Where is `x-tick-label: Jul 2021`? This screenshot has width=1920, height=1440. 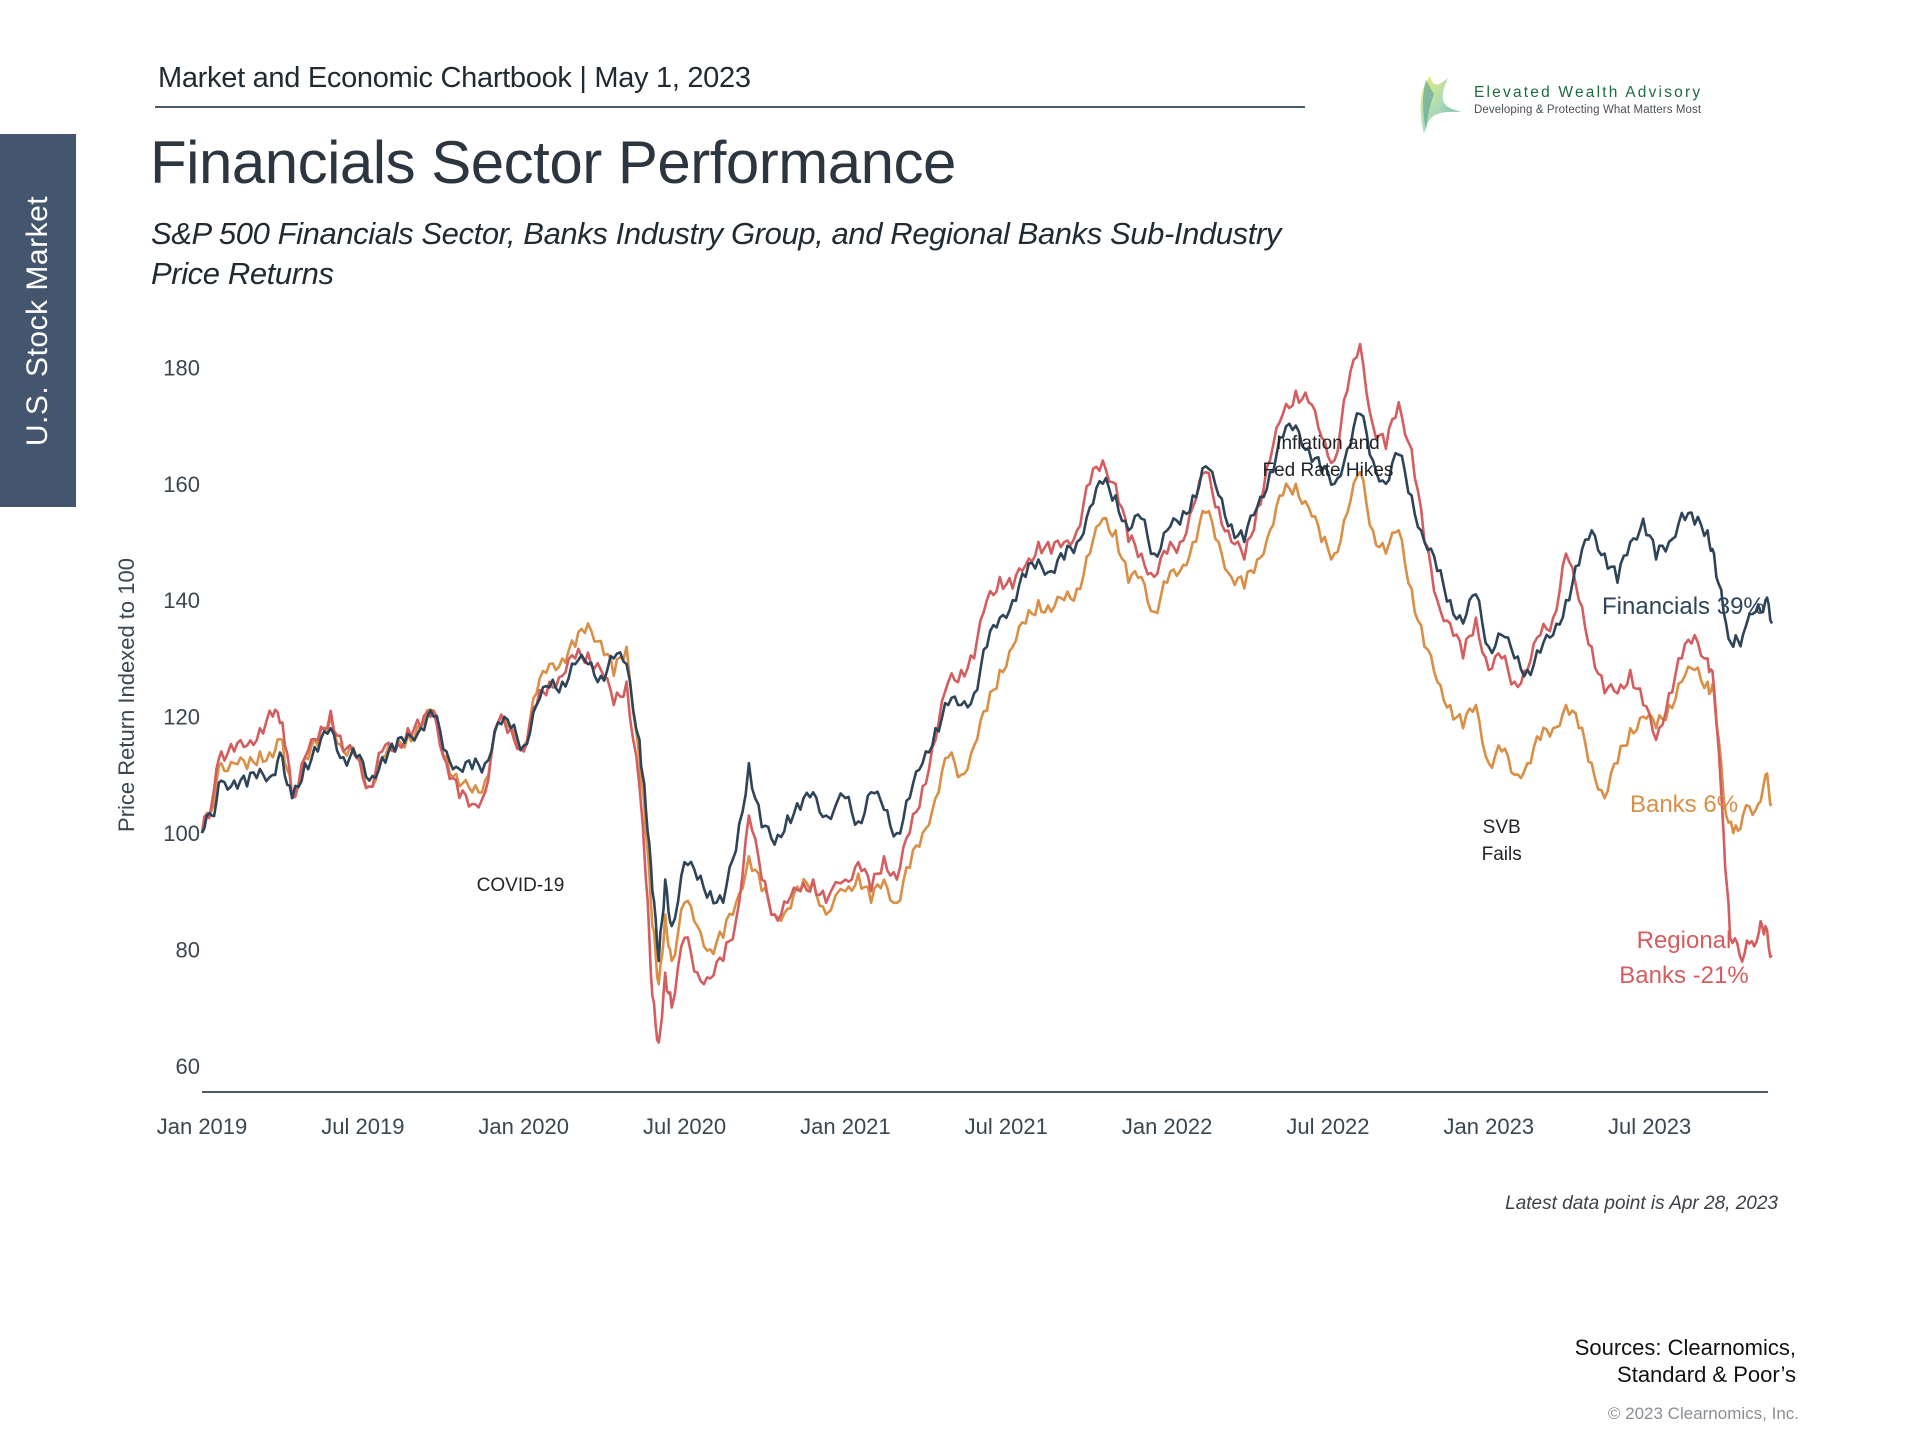
x-tick-label: Jul 2021 is located at coordinates (1006, 1126).